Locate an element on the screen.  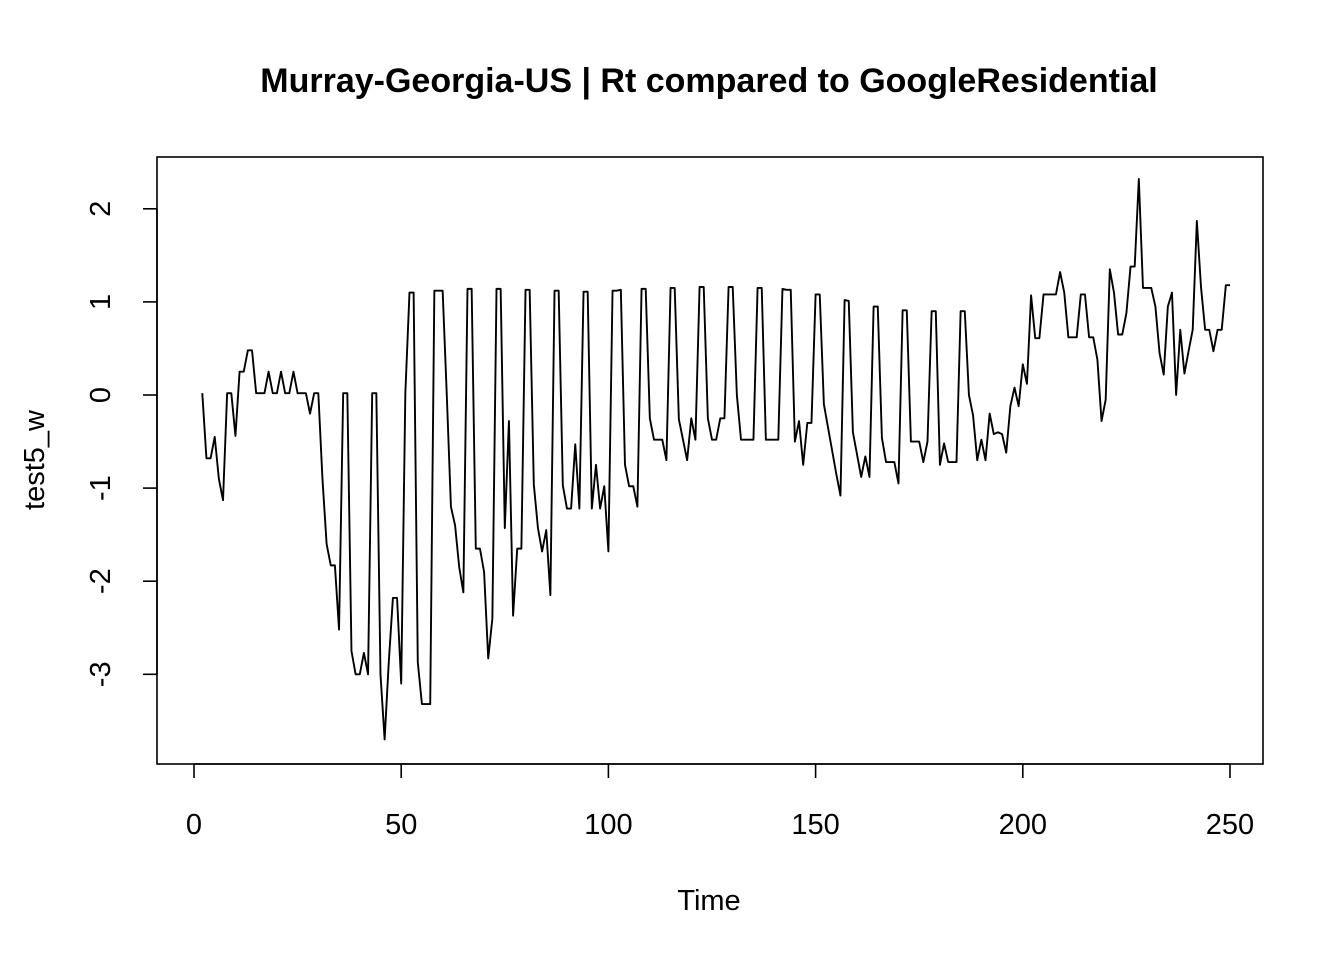
x-tick-label: 250 is located at coordinates (1230, 825).